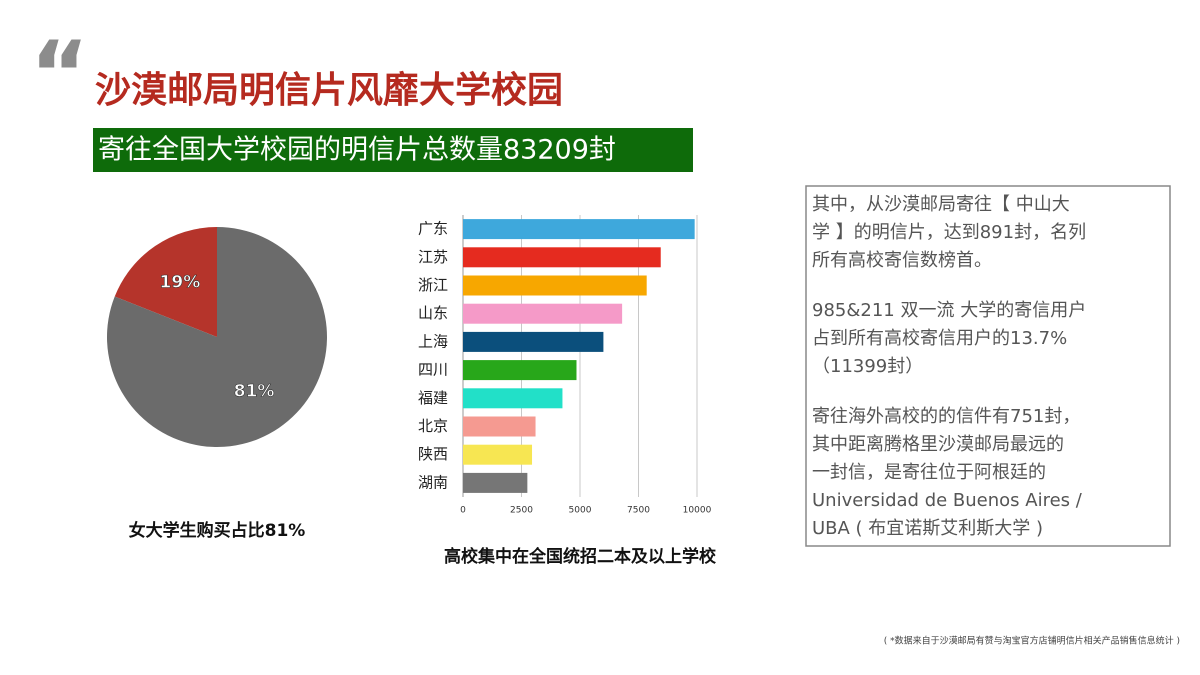 The image size is (1200, 675). What do you see at coordinates (59, 74) in the screenshot?
I see `quote-mark: “` at bounding box center [59, 74].